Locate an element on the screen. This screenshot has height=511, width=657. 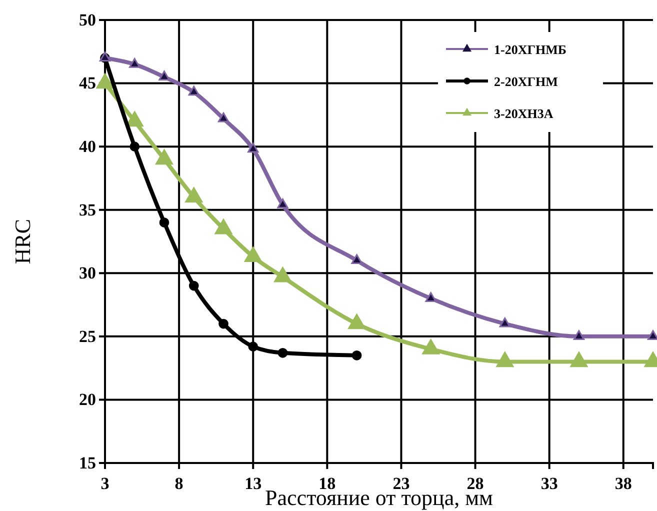
y-tick-label: 15 is located at coordinates (87, 462).